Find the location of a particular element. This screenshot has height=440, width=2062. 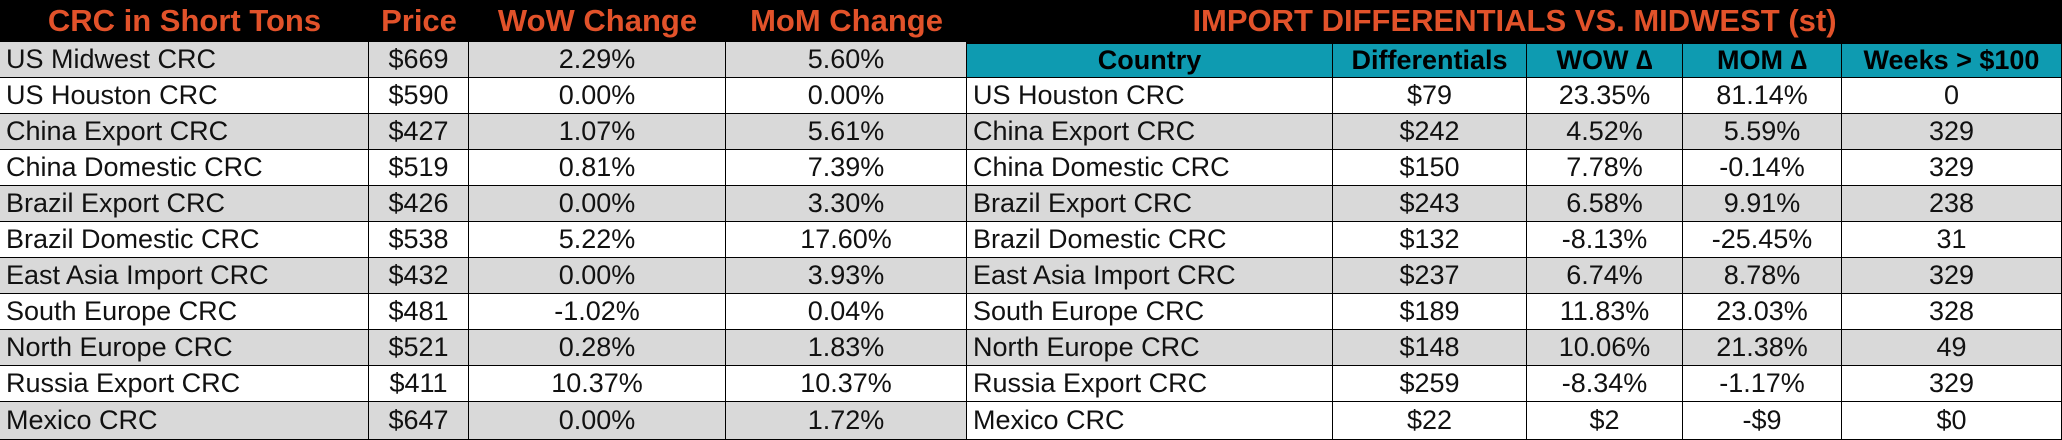

left-cell-name: Russia Export CRC is located at coordinates (184, 384).